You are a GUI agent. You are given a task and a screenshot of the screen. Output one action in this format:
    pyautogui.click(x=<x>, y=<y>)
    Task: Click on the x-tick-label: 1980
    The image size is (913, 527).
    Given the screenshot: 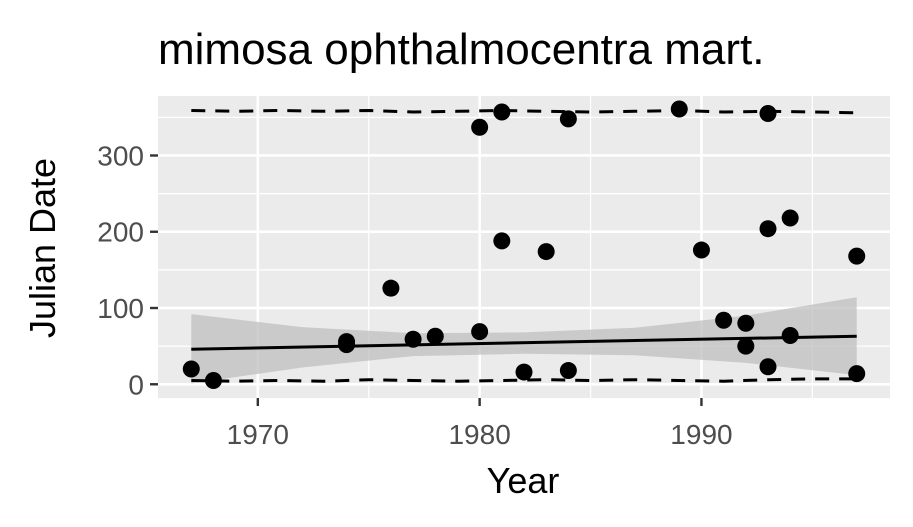 What is the action you would take?
    pyautogui.click(x=479, y=434)
    